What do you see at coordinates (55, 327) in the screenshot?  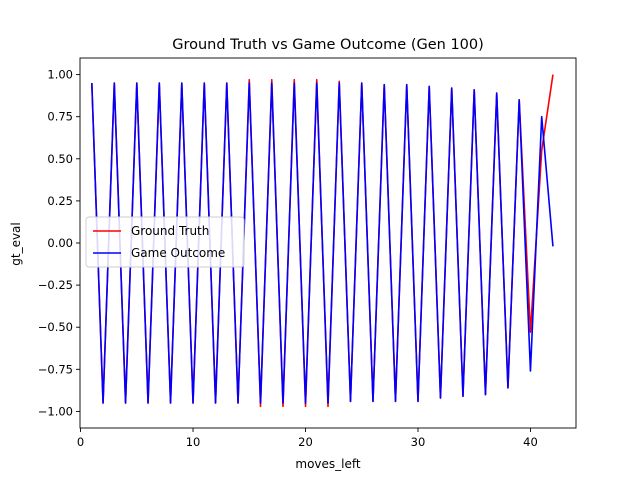 I see `y-tick-label: −0.50` at bounding box center [55, 327].